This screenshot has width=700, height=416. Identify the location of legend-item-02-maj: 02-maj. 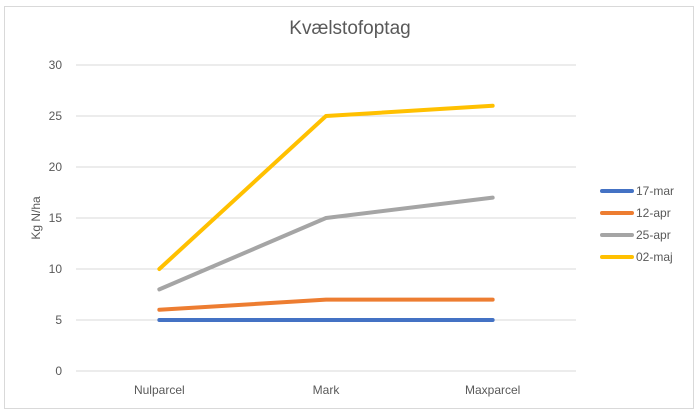
(637, 257).